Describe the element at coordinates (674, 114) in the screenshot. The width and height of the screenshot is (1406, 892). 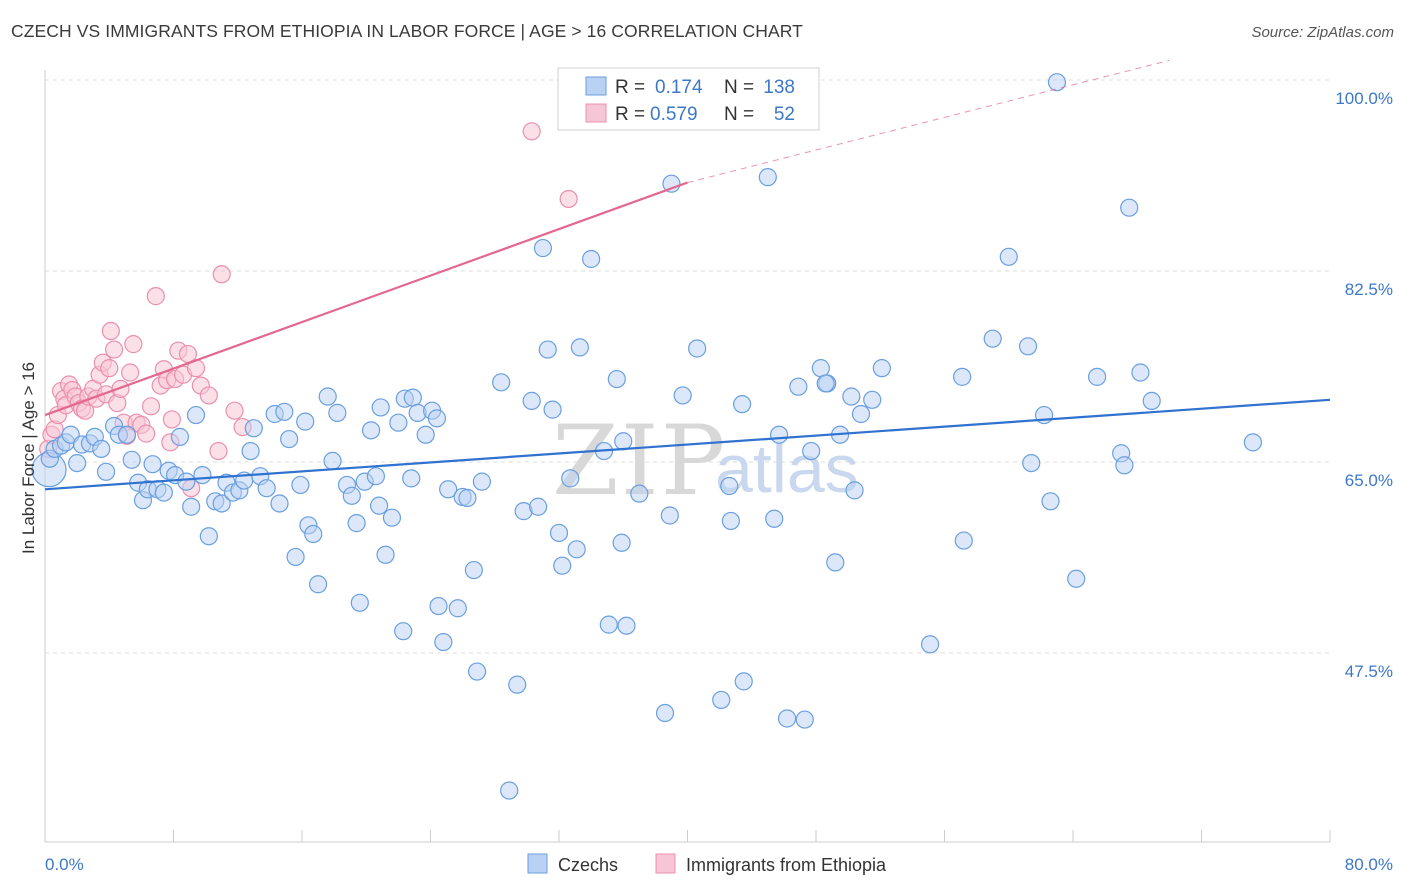
I see `legend-r-value-2: 0.579` at that location.